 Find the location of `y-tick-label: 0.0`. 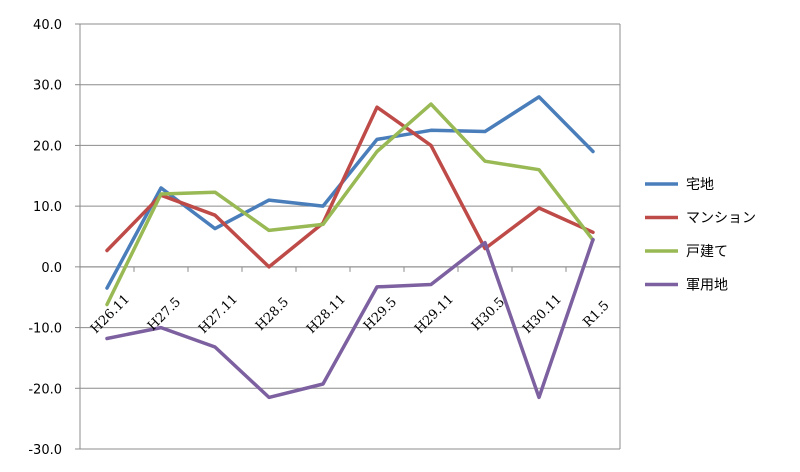

y-tick-label: 0.0 is located at coordinates (51, 268).